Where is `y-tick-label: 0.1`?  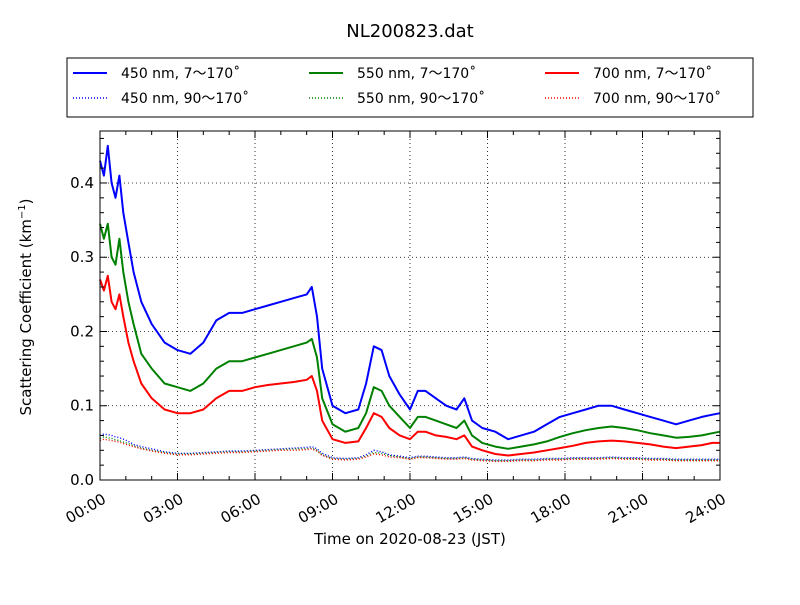
y-tick-label: 0.1 is located at coordinates (82, 406).